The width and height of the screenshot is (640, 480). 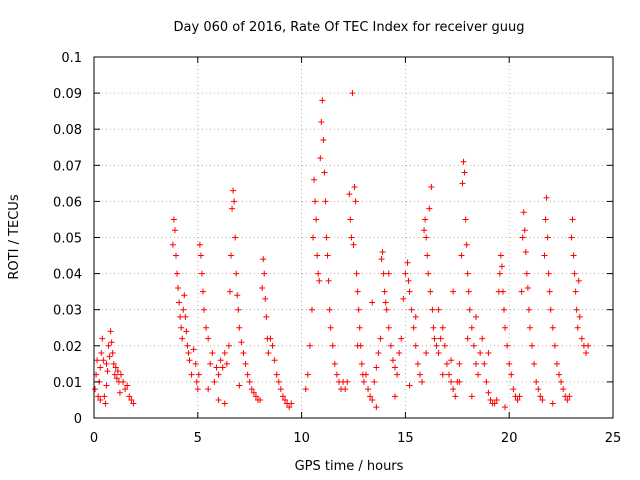 What do you see at coordinates (78, 419) in the screenshot?
I see `y-tick-label: 0` at bounding box center [78, 419].